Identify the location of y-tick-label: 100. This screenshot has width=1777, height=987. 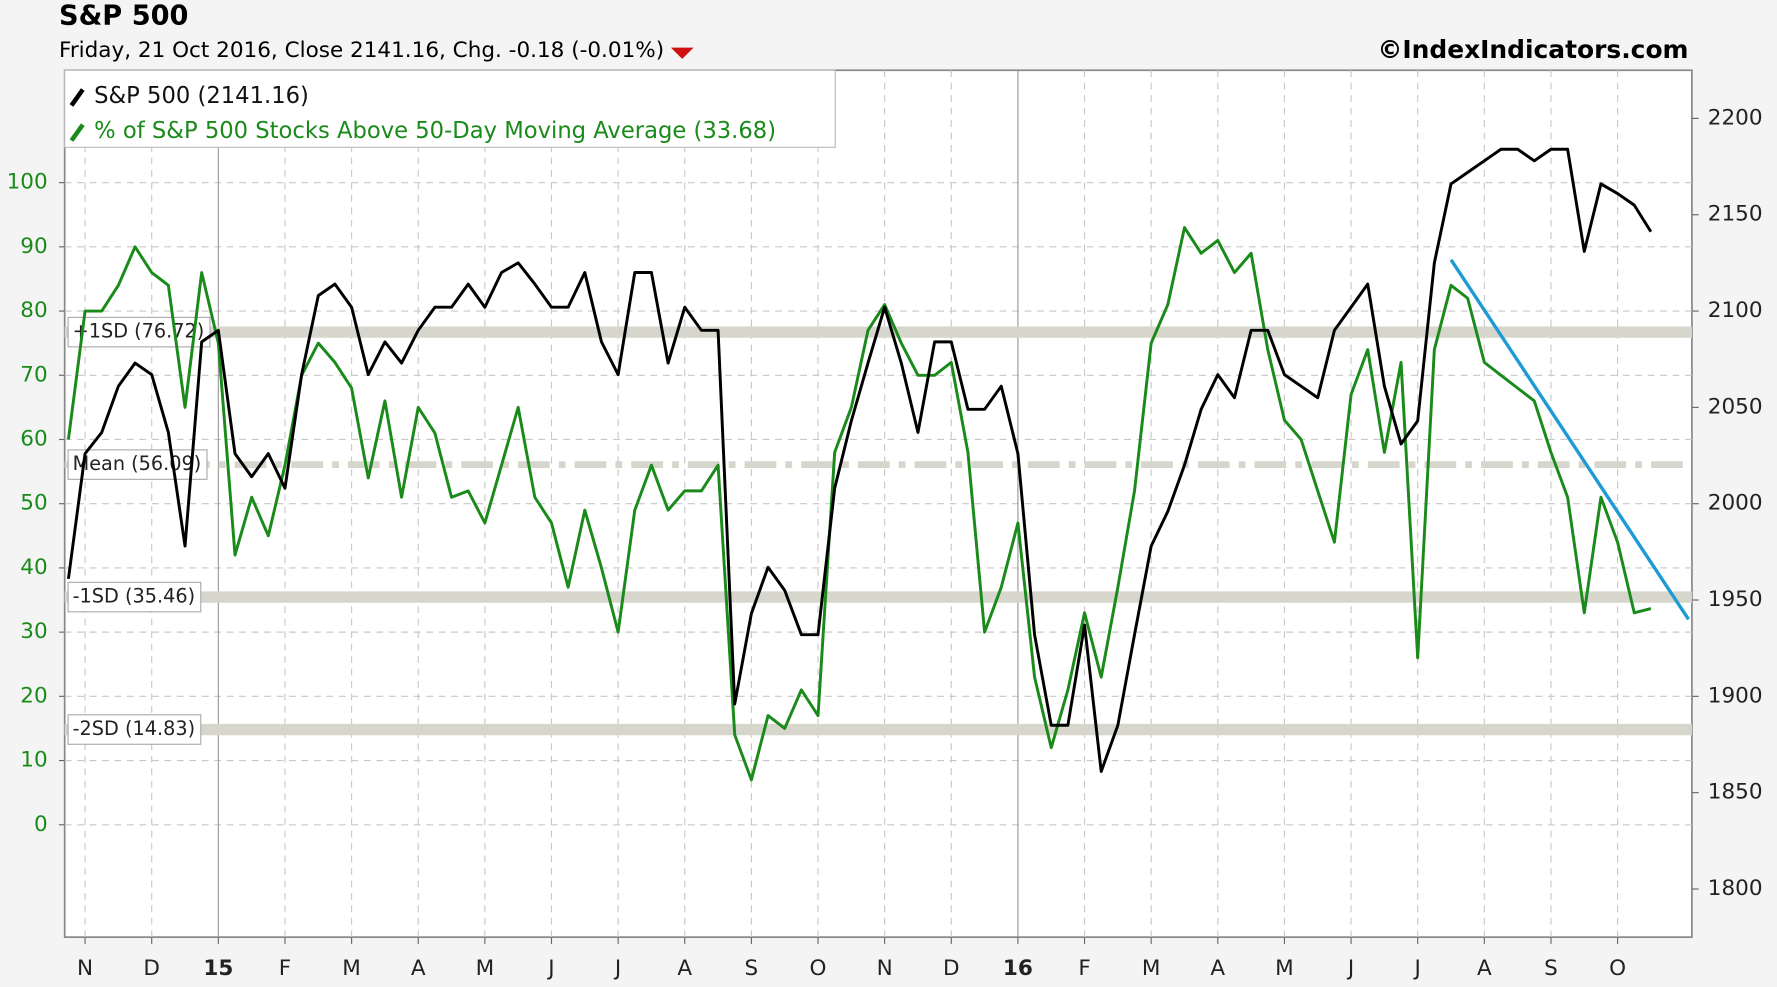
(27, 182).